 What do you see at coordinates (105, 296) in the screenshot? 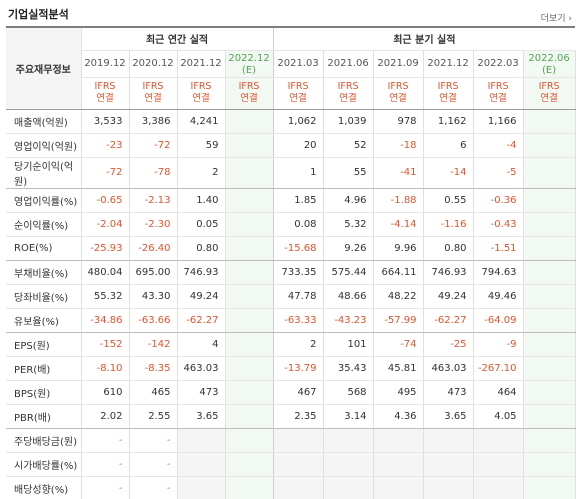
I see `cell-value: 55.32` at bounding box center [105, 296].